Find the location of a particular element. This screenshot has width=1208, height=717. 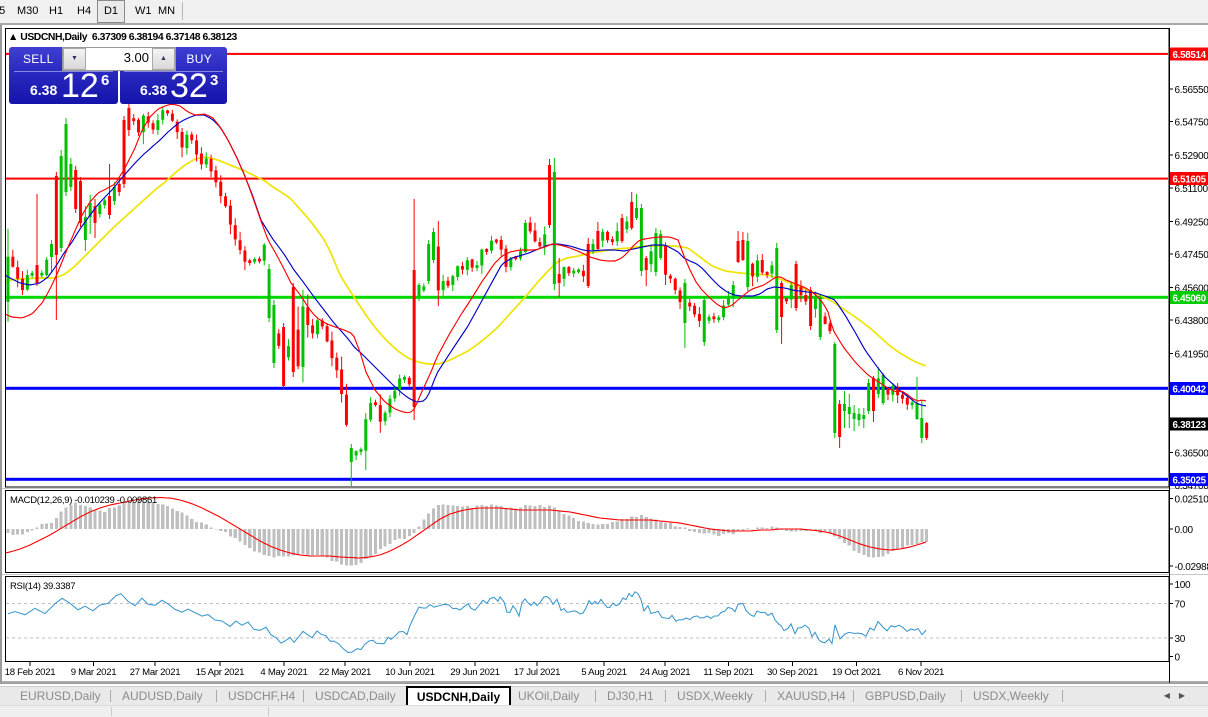

svg-text: 22 May 2021 is located at coordinates (345, 672).